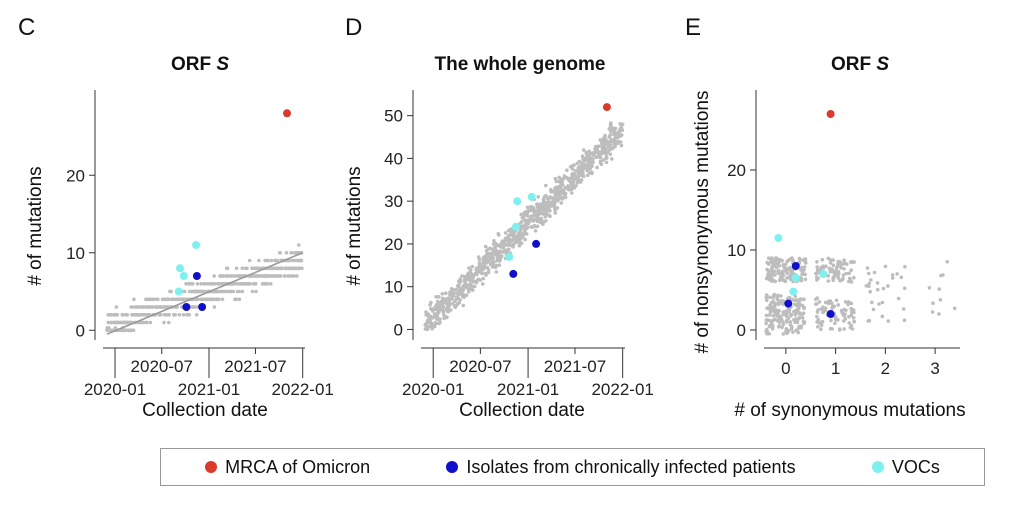 The image size is (1024, 506). What do you see at coordinates (515, 226) in the screenshot?
I see `voc-point` at bounding box center [515, 226].